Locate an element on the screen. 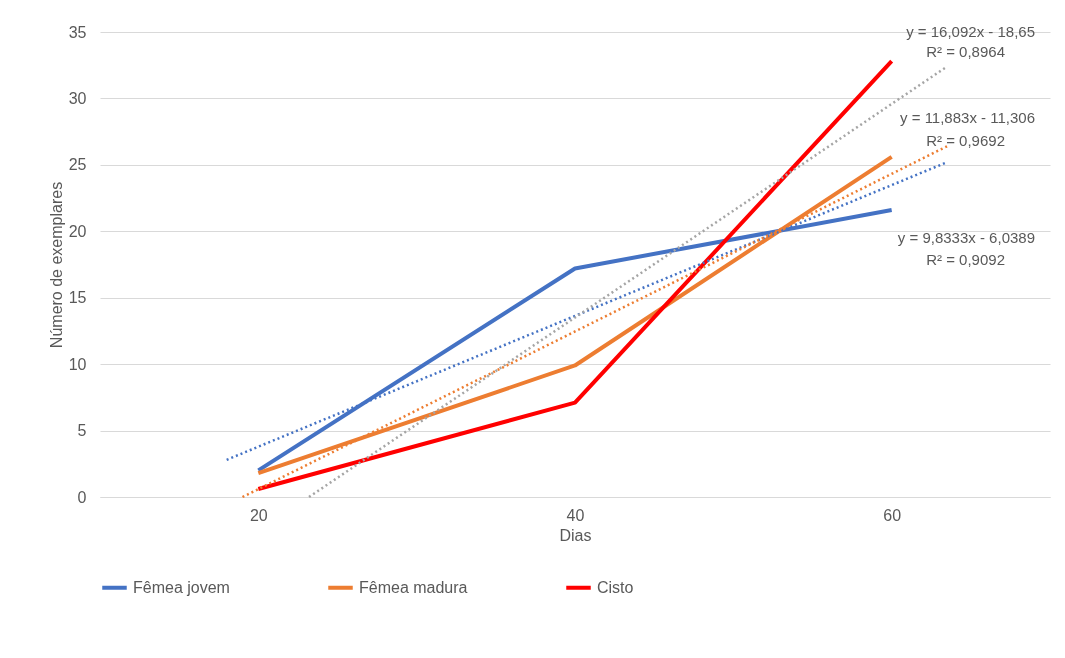  legend-label: Fêmea jovem is located at coordinates (181, 587).